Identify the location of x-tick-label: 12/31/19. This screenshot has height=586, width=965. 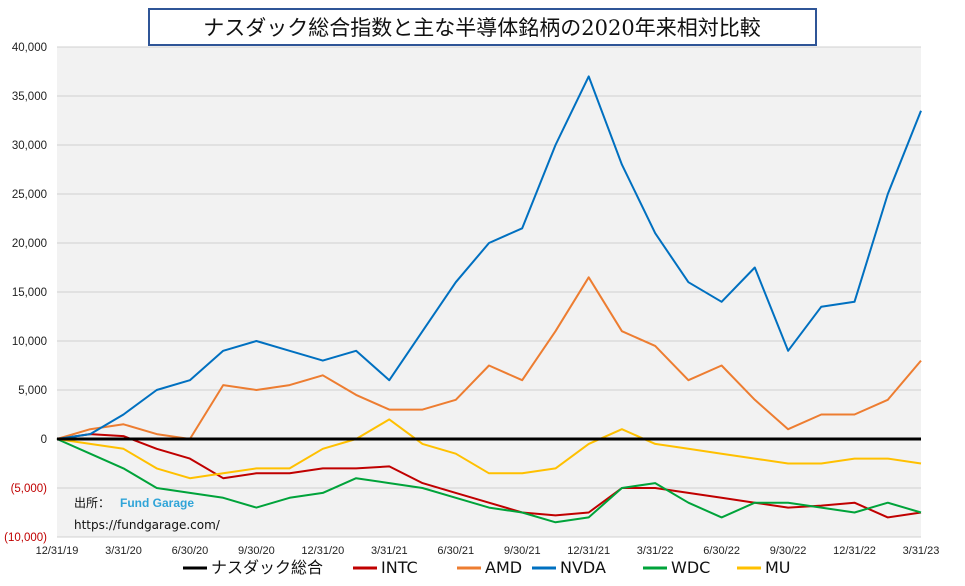
(57, 551).